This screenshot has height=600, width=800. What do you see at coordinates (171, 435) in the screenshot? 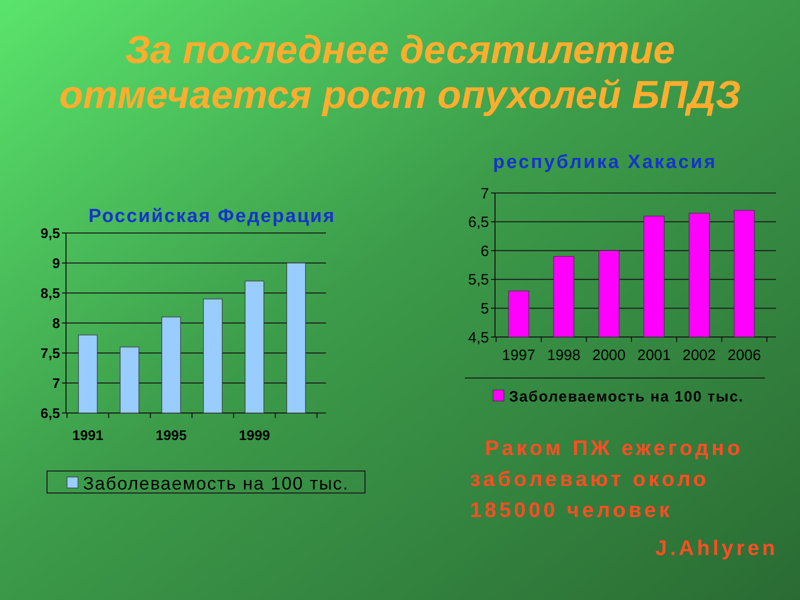
I see `x-tick-label: 1995` at bounding box center [171, 435].